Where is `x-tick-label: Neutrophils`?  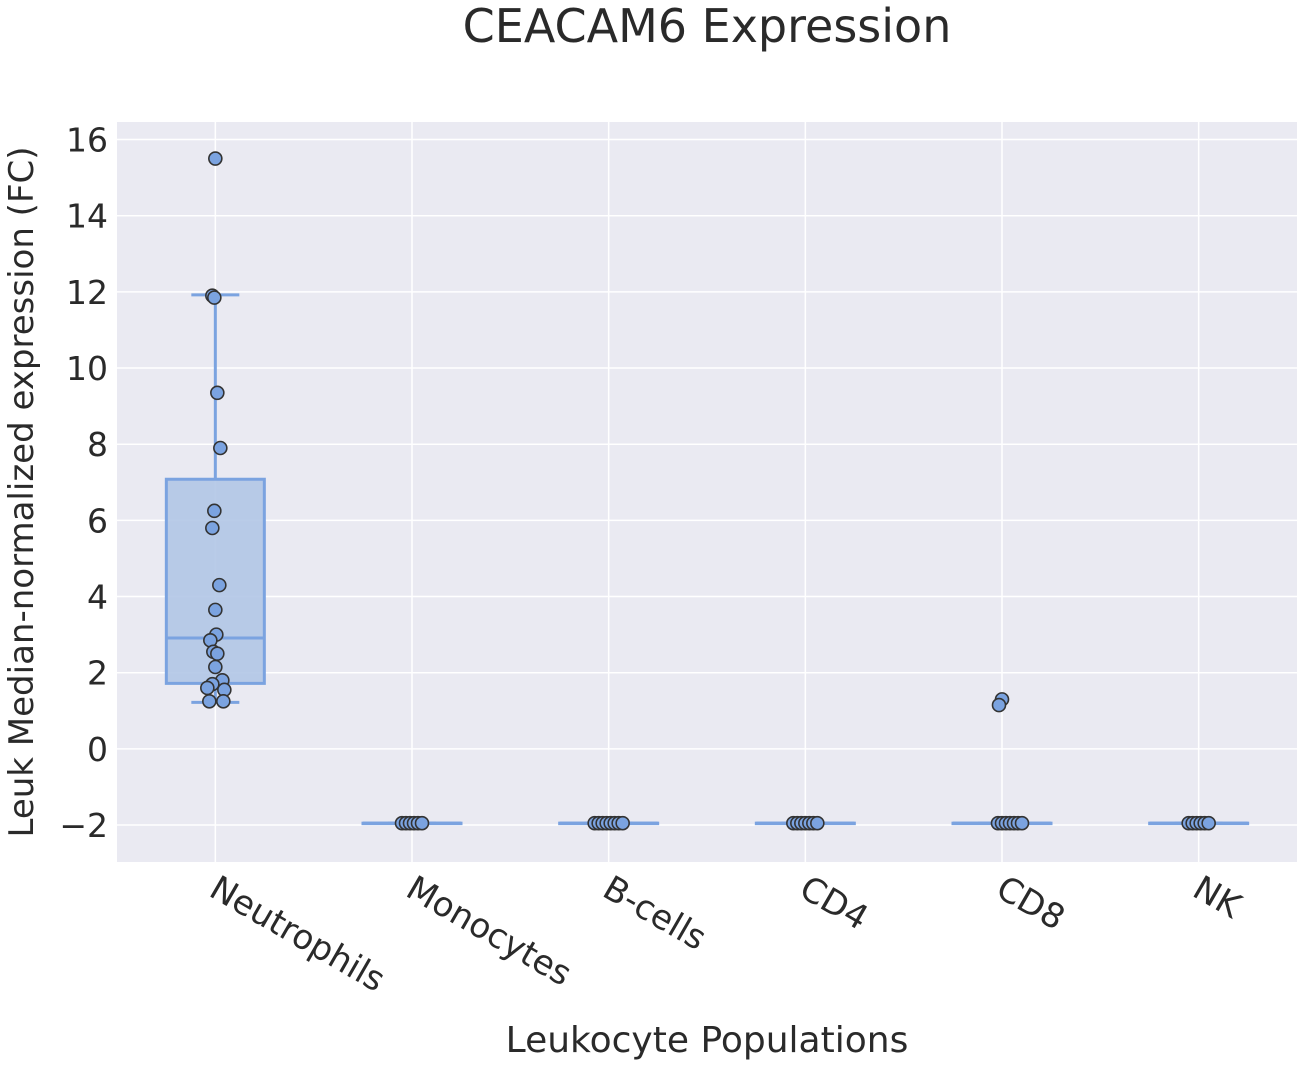
x-tick-label: Neutrophils is located at coordinates (297, 934).